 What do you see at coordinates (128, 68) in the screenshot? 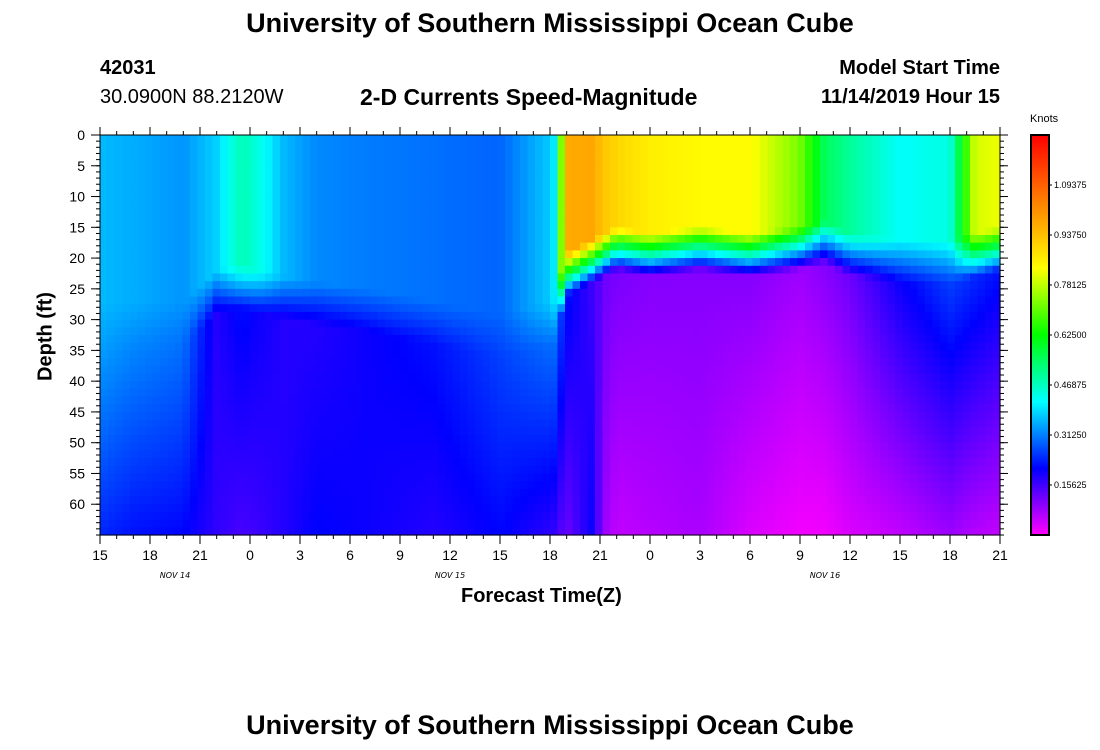
I see `station-id: 42031` at bounding box center [128, 68].